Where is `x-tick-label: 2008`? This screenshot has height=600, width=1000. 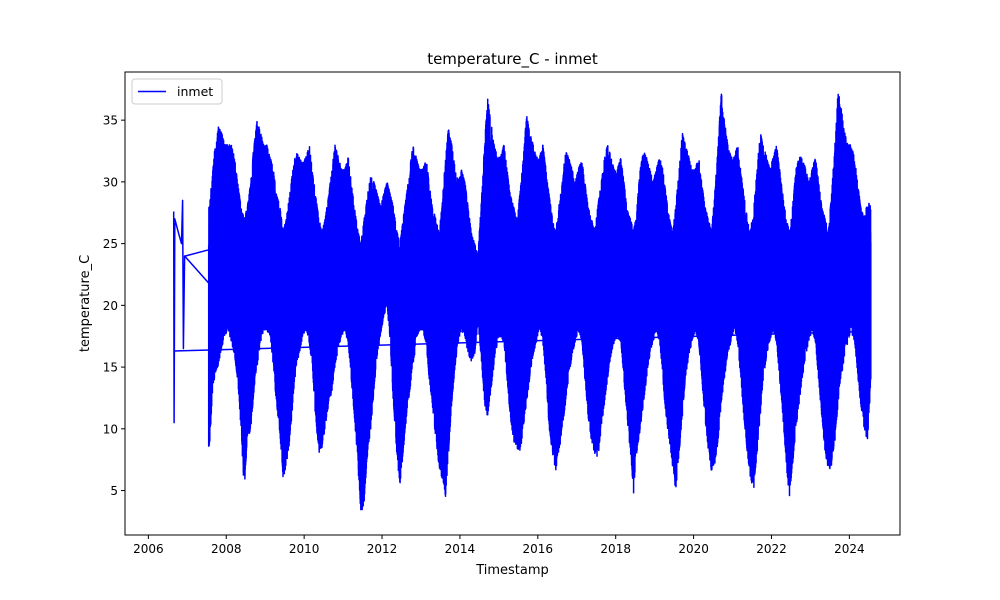
x-tick-label: 2008 is located at coordinates (226, 549).